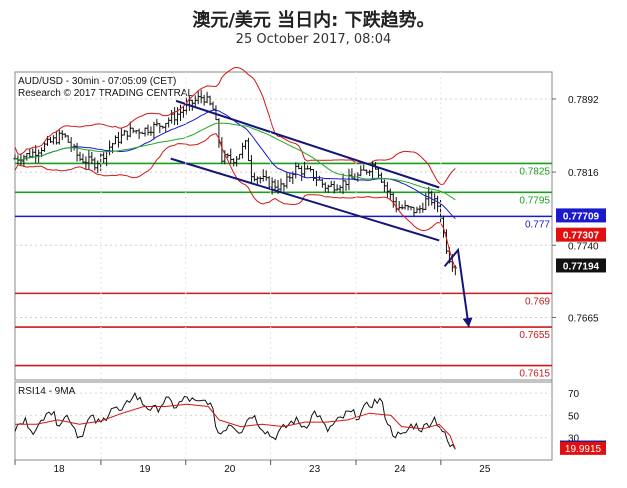 Image resolution: width=627 pixels, height=488 pixels. I want to click on rsi-badge-label: 19.9915, so click(583, 449).